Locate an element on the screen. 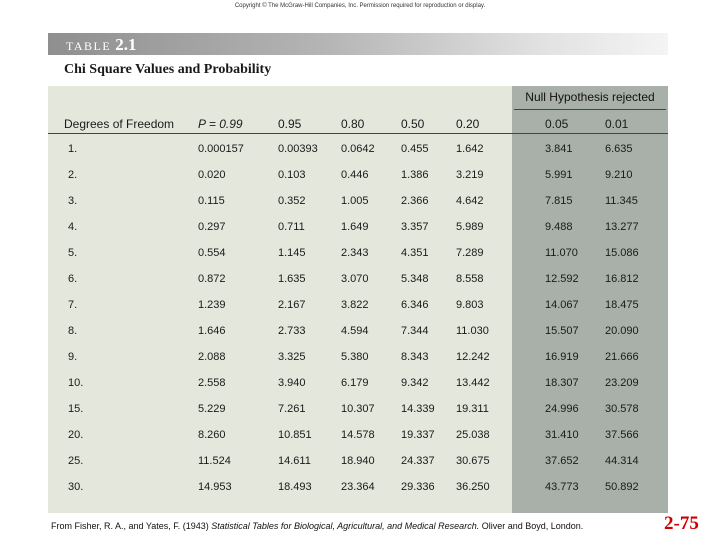 Image resolution: width=720 pixels, height=540 pixels. chi-value-cell: 5.229 is located at coordinates (212, 409).